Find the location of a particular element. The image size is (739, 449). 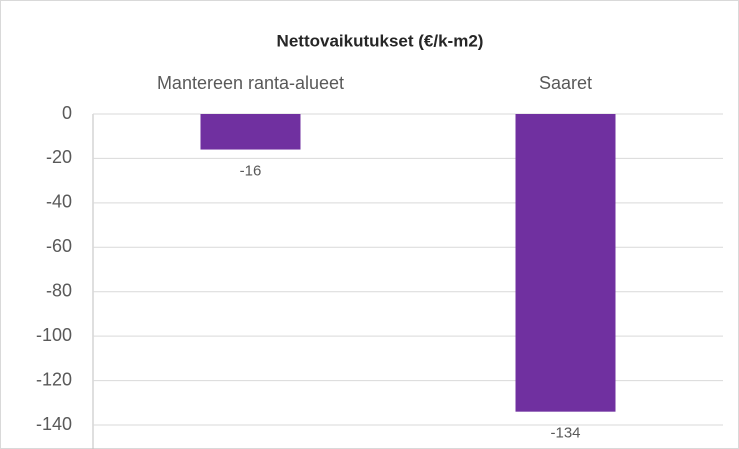

y-tick-label: -60 is located at coordinates (59, 246).